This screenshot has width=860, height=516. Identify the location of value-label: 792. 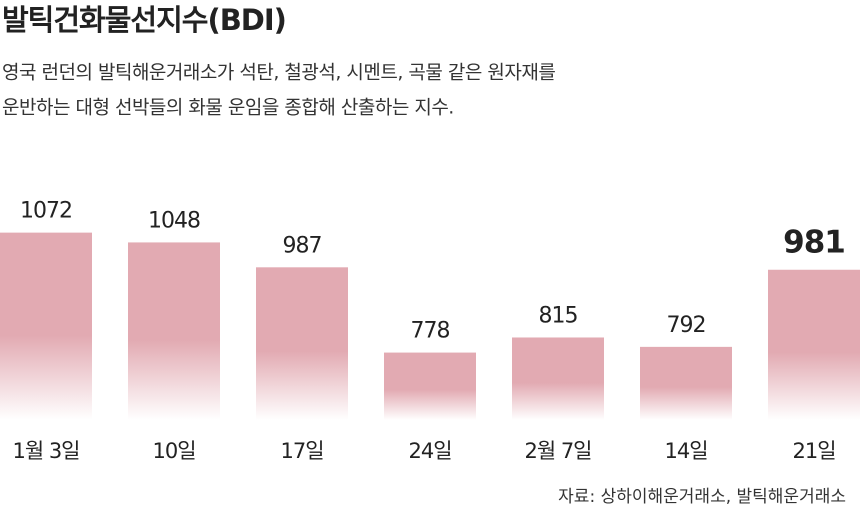
(686, 325).